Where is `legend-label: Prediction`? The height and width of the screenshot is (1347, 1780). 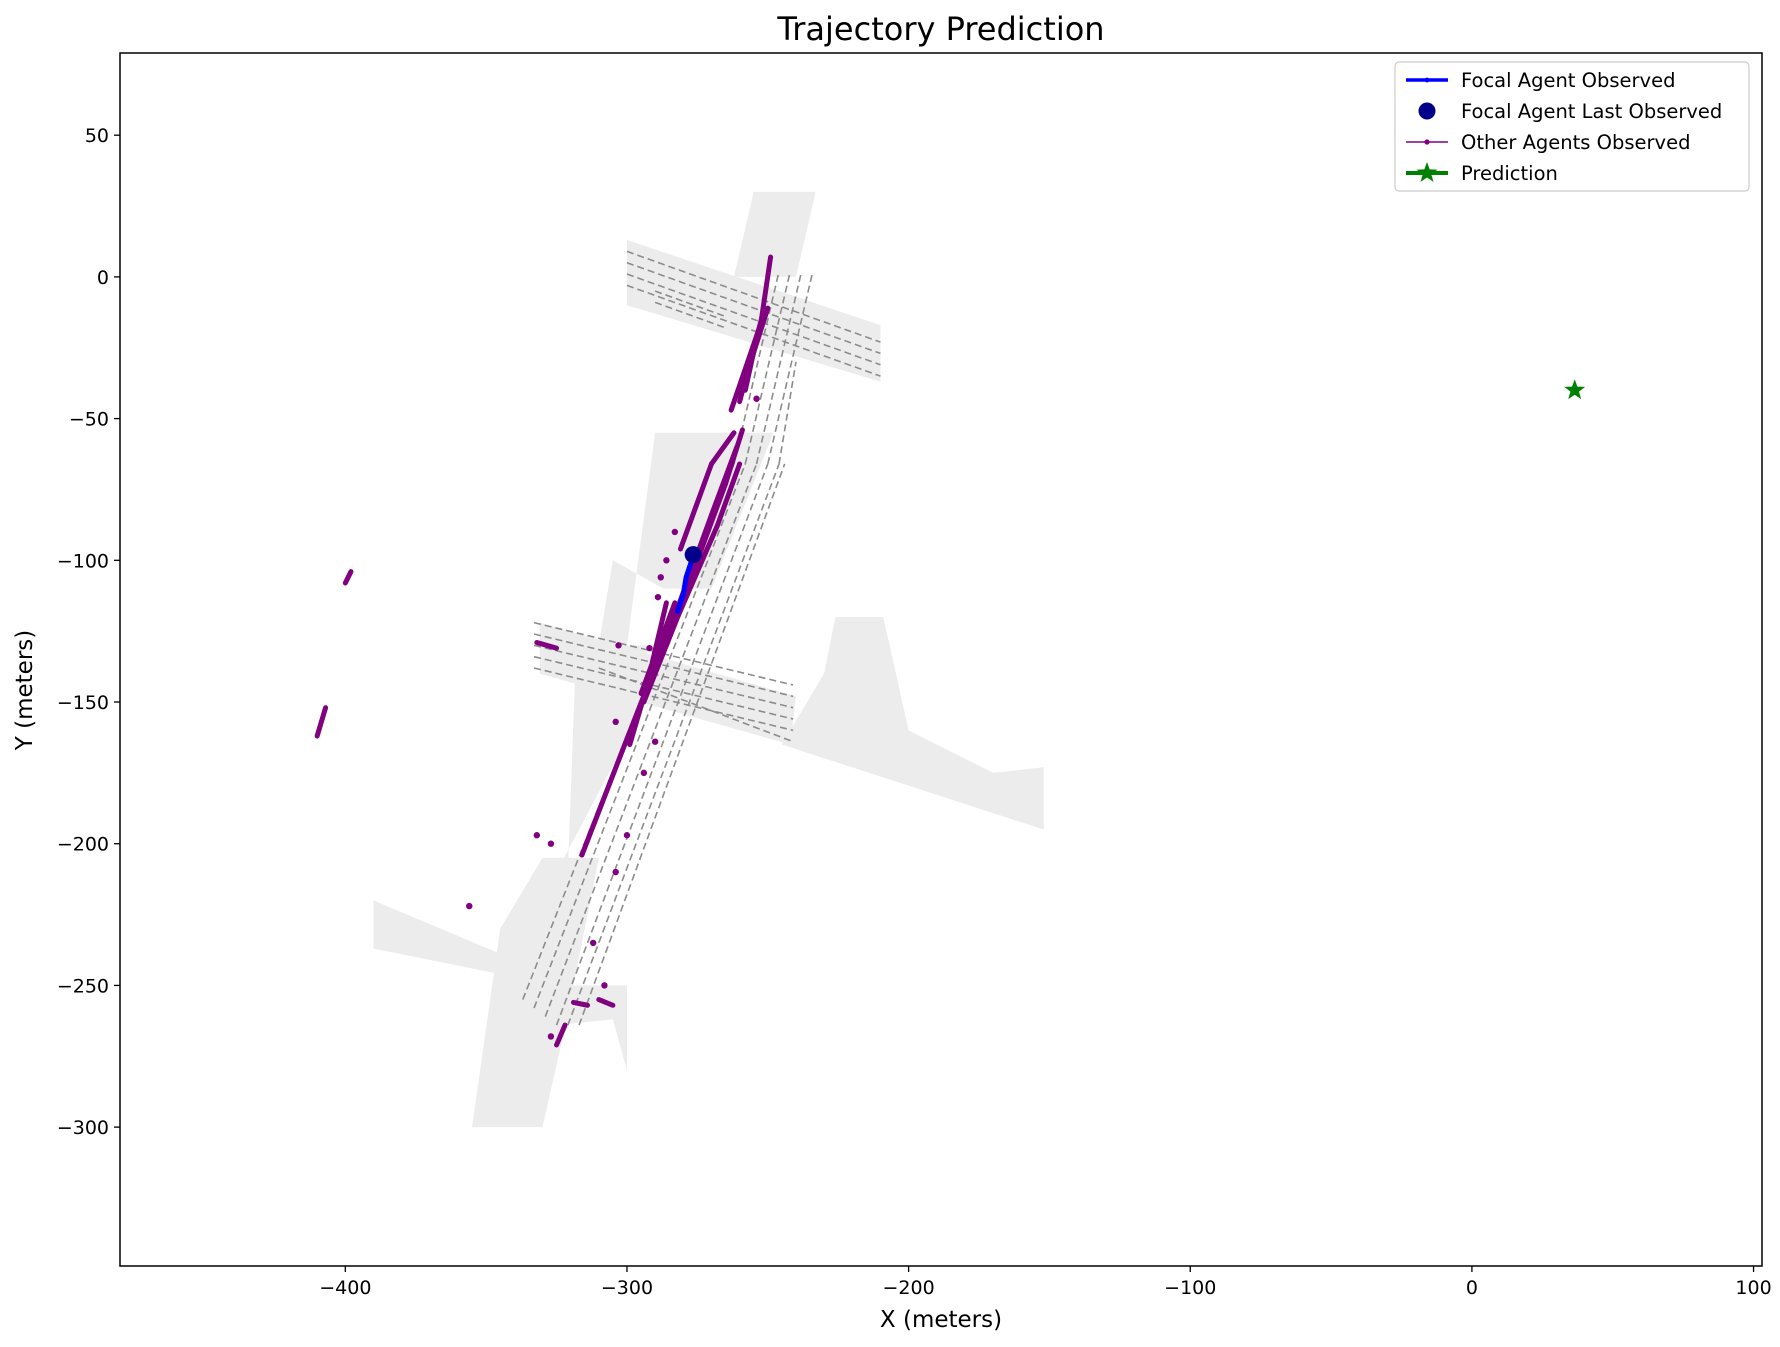
legend-label: Prediction is located at coordinates (1509, 173).